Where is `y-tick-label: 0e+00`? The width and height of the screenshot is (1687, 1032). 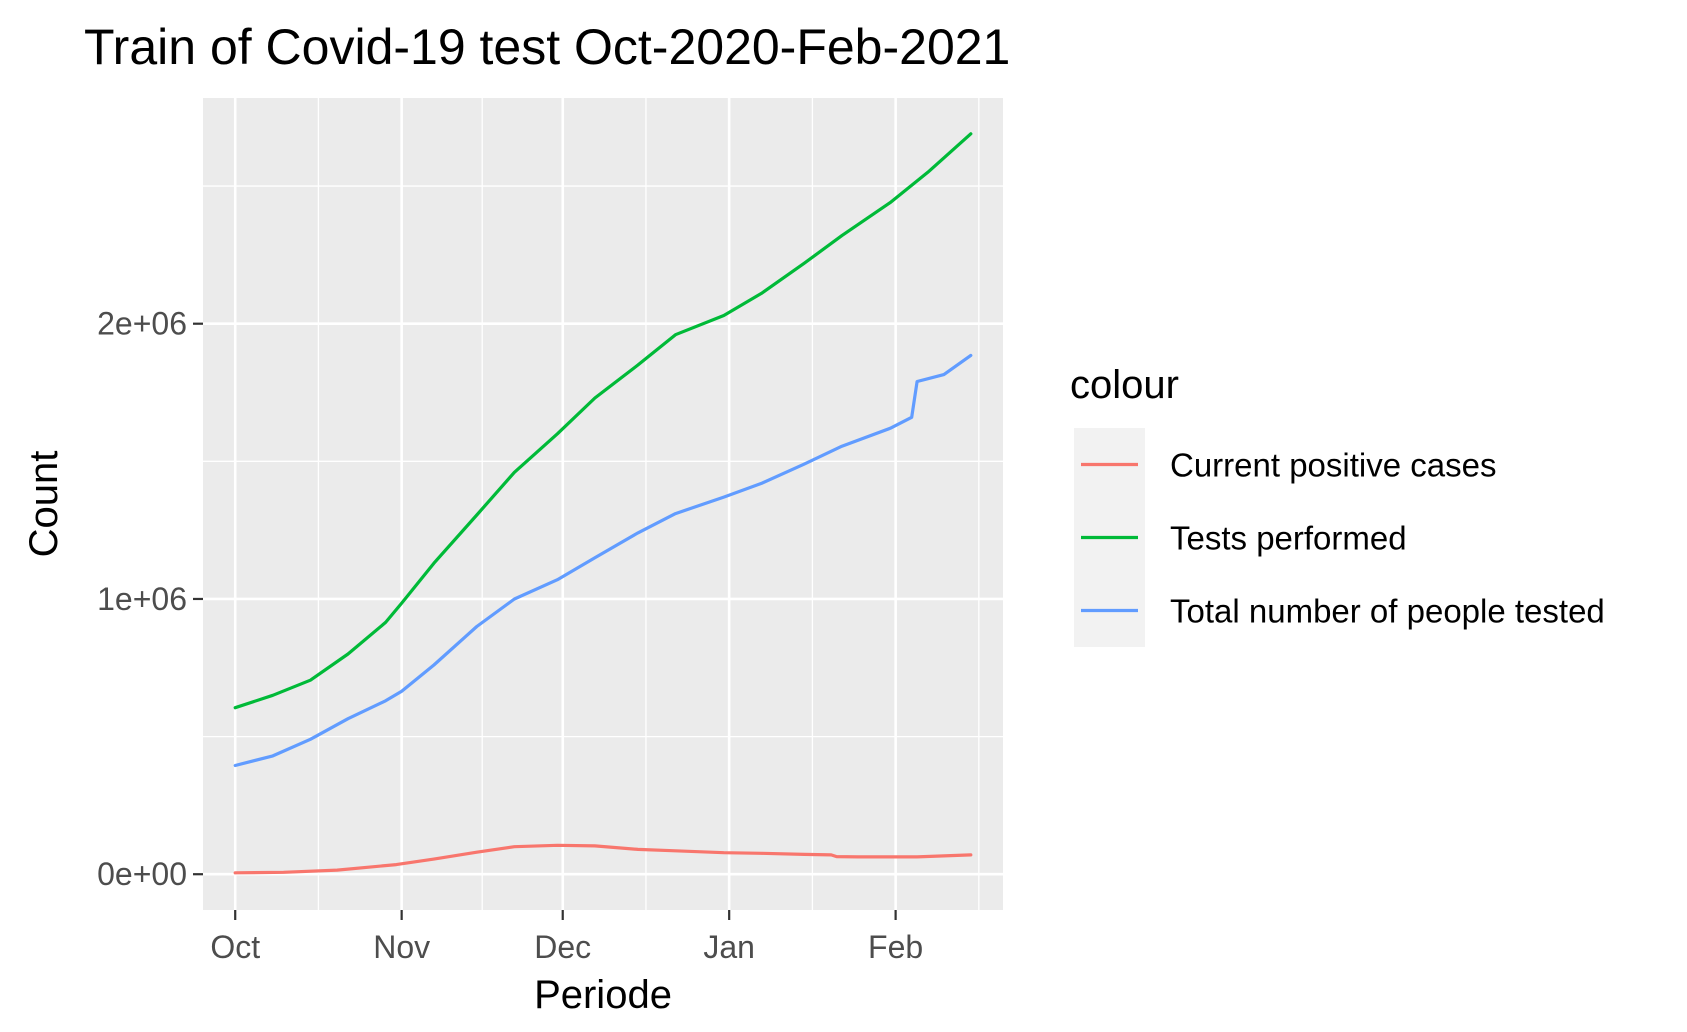 y-tick-label: 0e+00 is located at coordinates (142, 874).